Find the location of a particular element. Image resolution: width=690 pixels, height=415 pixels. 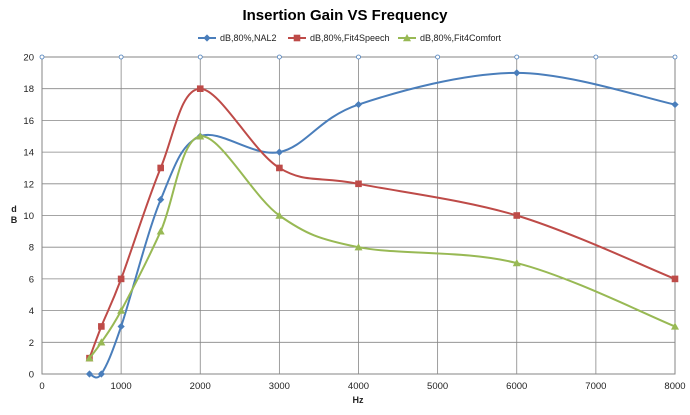

legend-label: dB,80%,NAL2 is located at coordinates (248, 38).